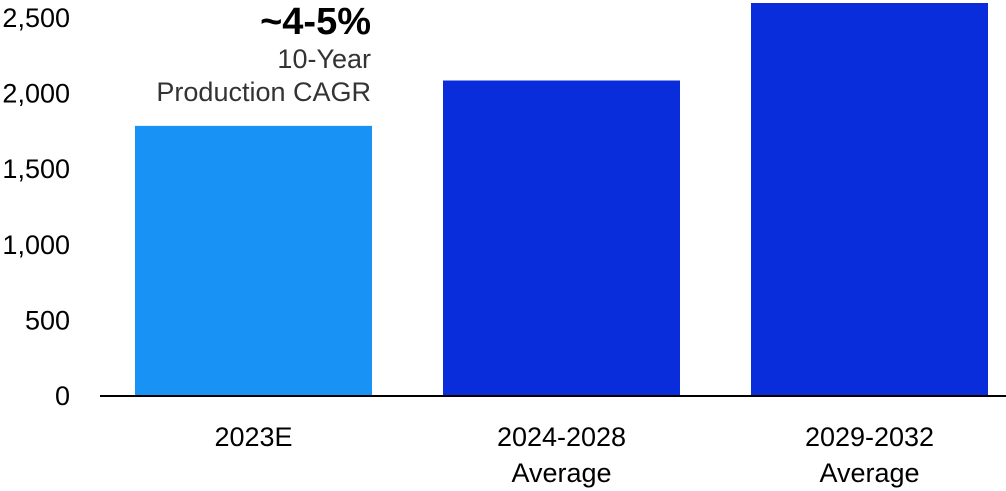 The height and width of the screenshot is (491, 1006). I want to click on y-tick-label: 1,000, so click(36, 245).